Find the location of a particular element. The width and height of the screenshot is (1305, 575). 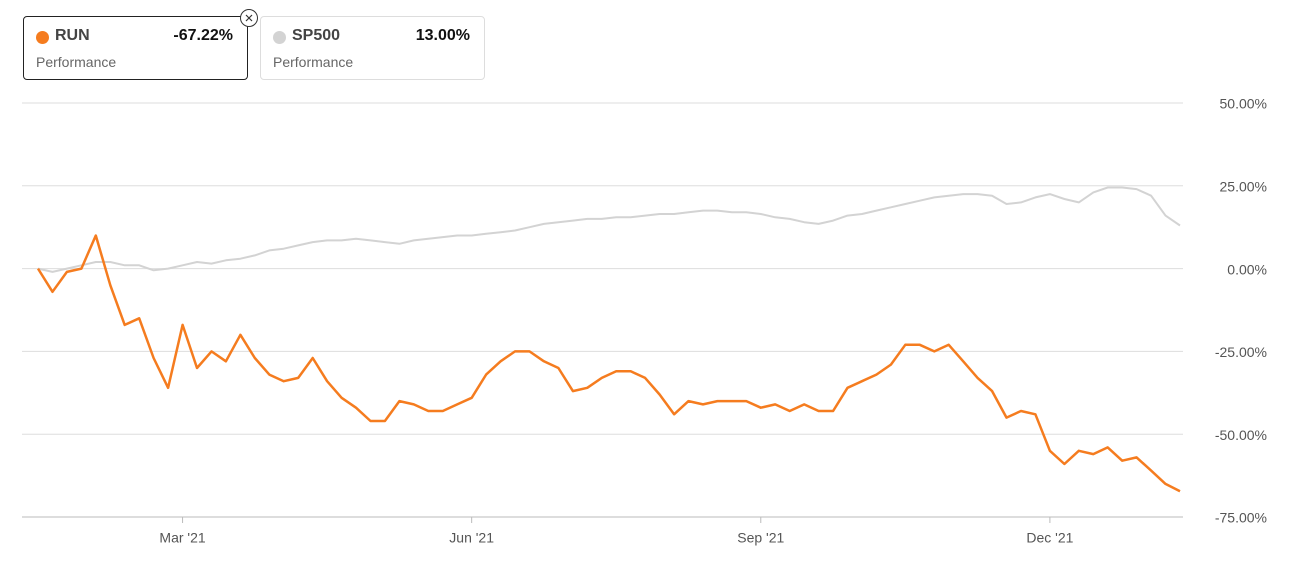

y-tick-label: 50.00% is located at coordinates (1243, 104).